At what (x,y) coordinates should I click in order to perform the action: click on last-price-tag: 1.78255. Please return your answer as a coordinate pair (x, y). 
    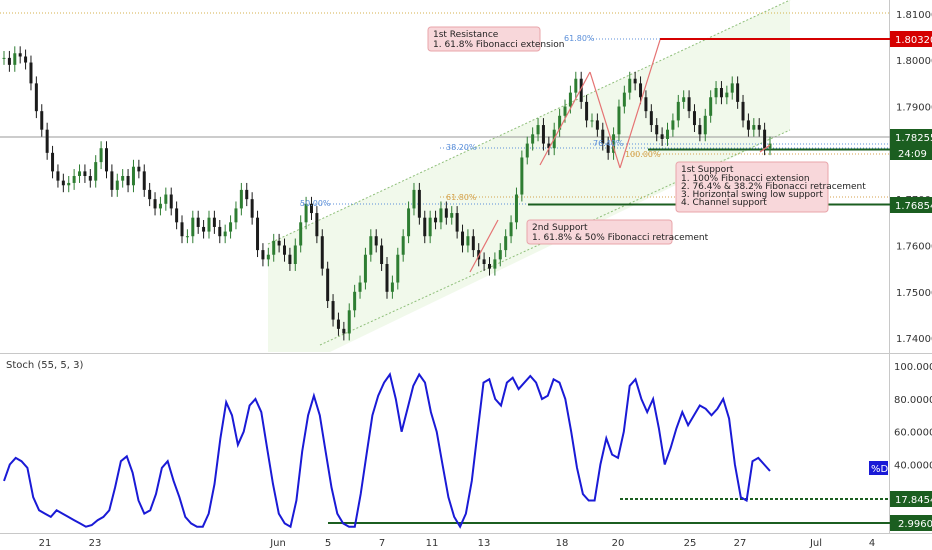
    Looking at the image, I should click on (911, 137).